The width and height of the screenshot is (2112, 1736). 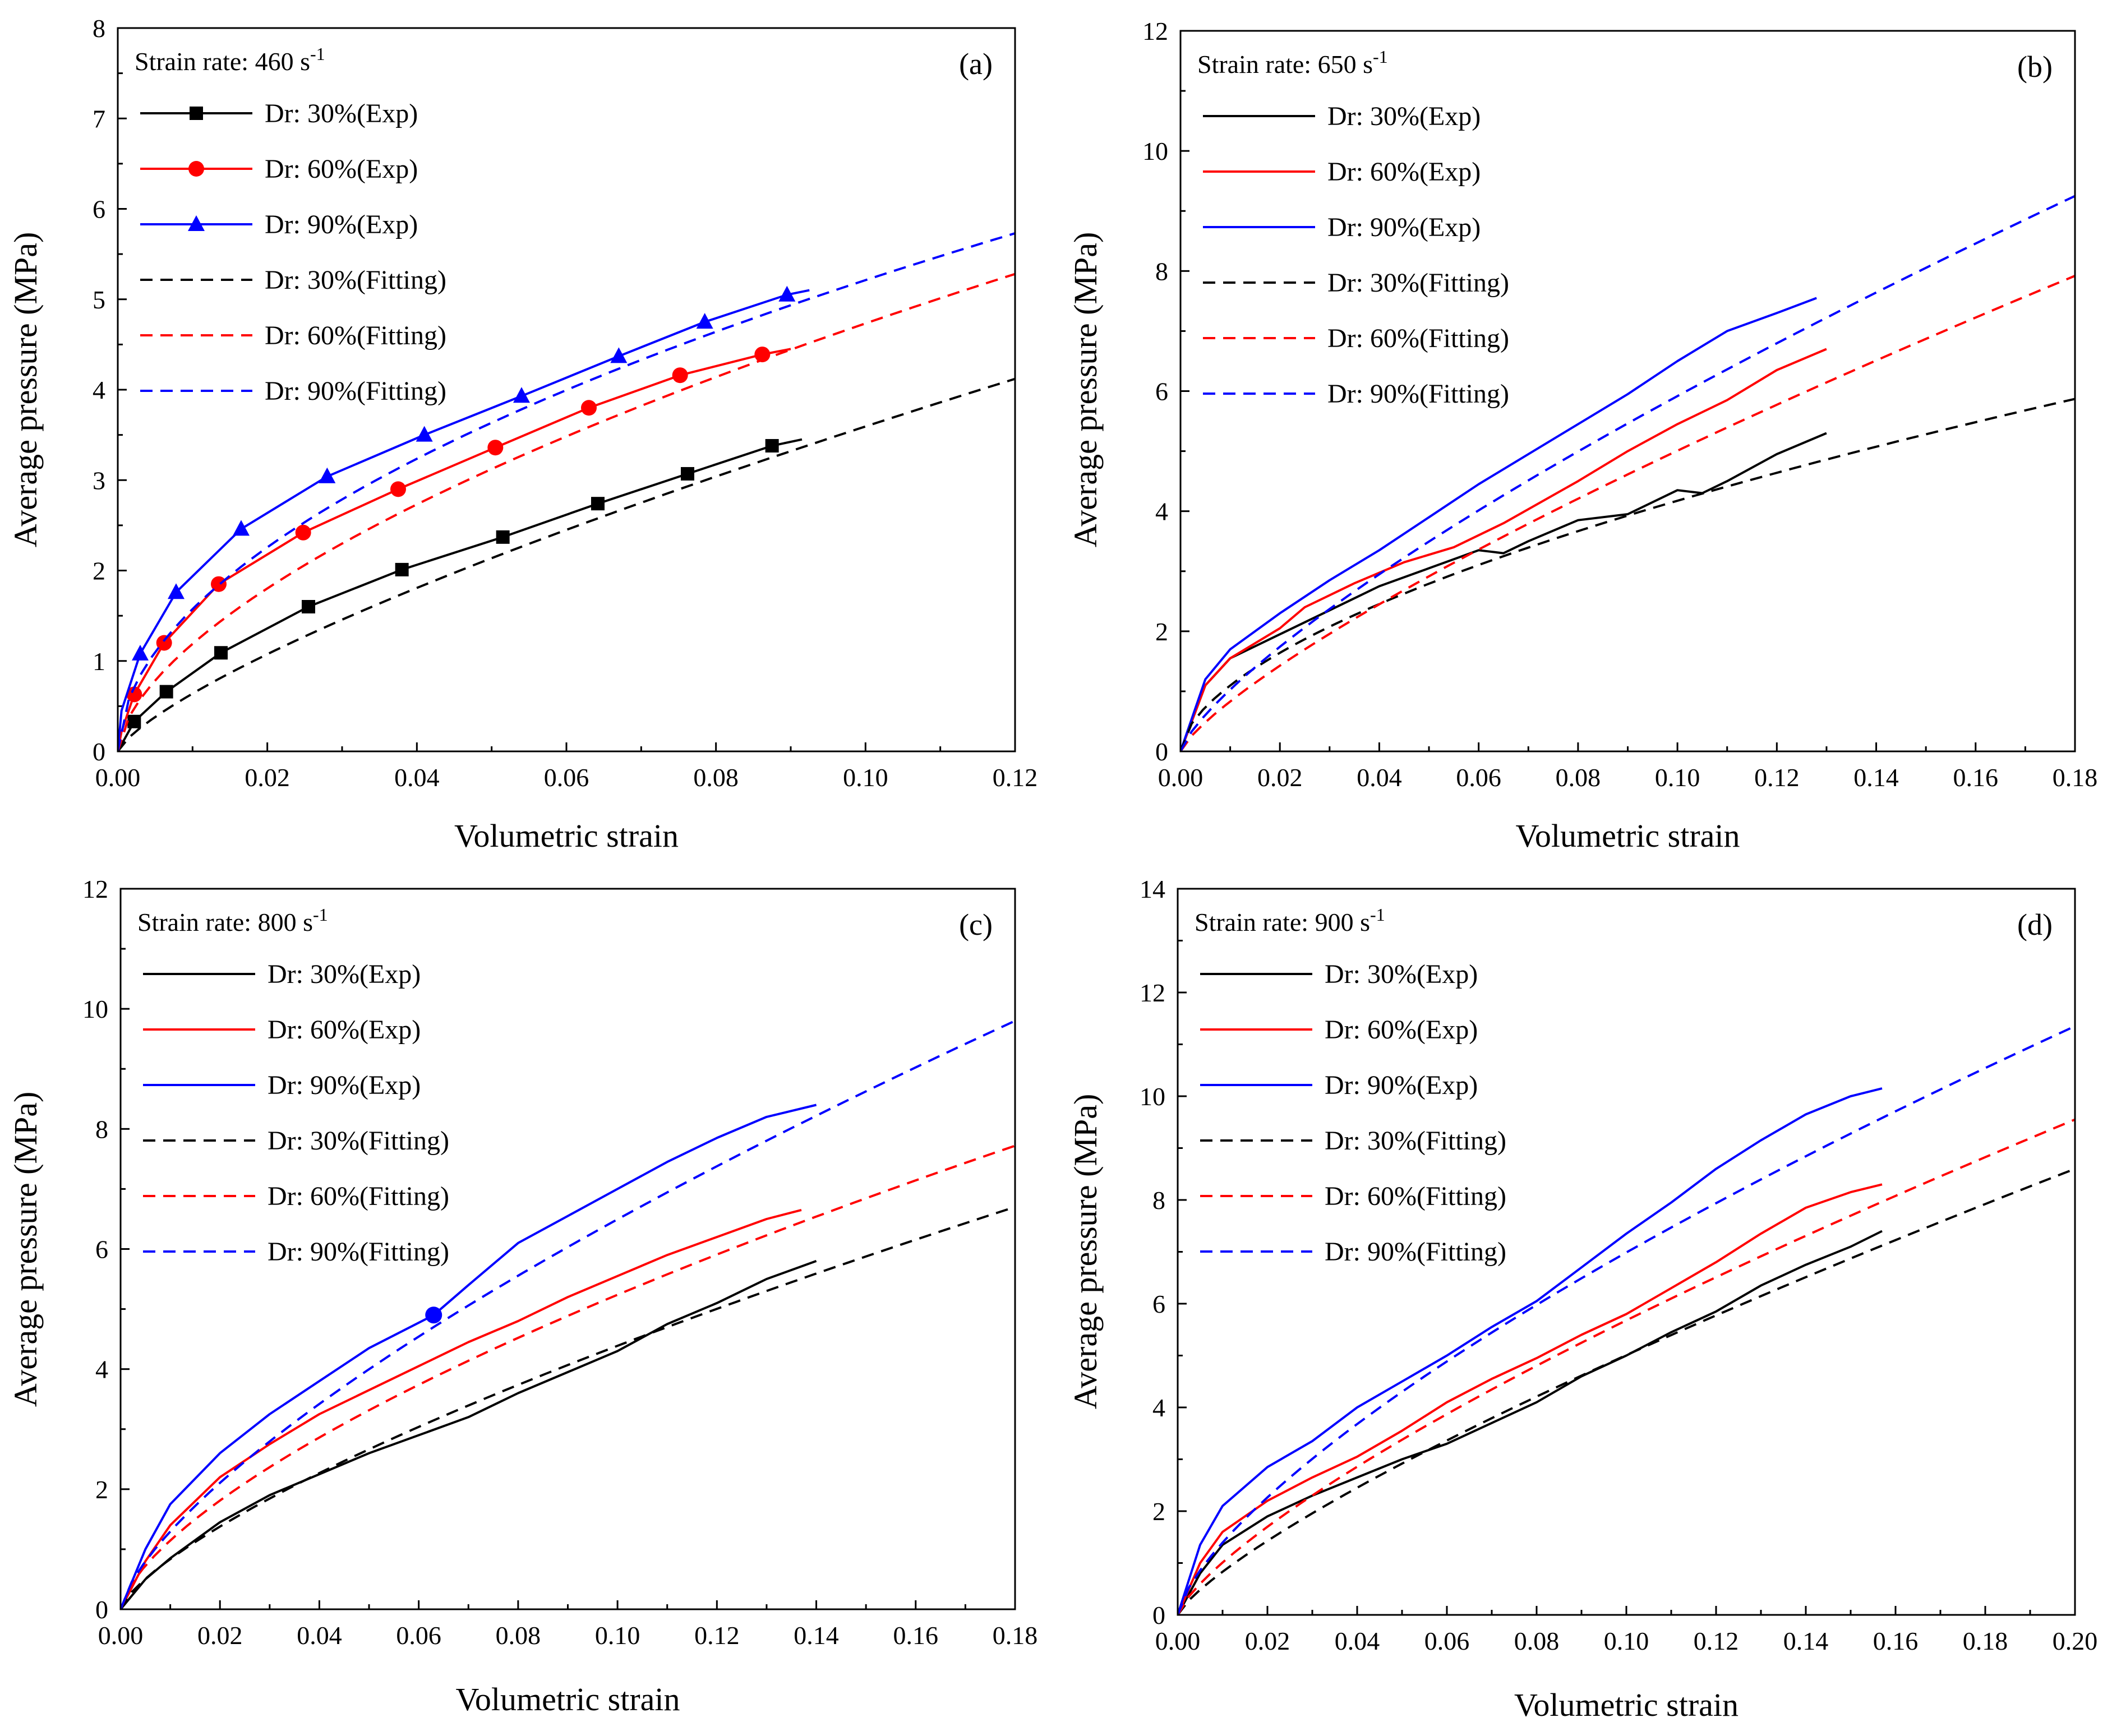 I want to click on x-tick-label: 0.00, so click(x=118, y=777).